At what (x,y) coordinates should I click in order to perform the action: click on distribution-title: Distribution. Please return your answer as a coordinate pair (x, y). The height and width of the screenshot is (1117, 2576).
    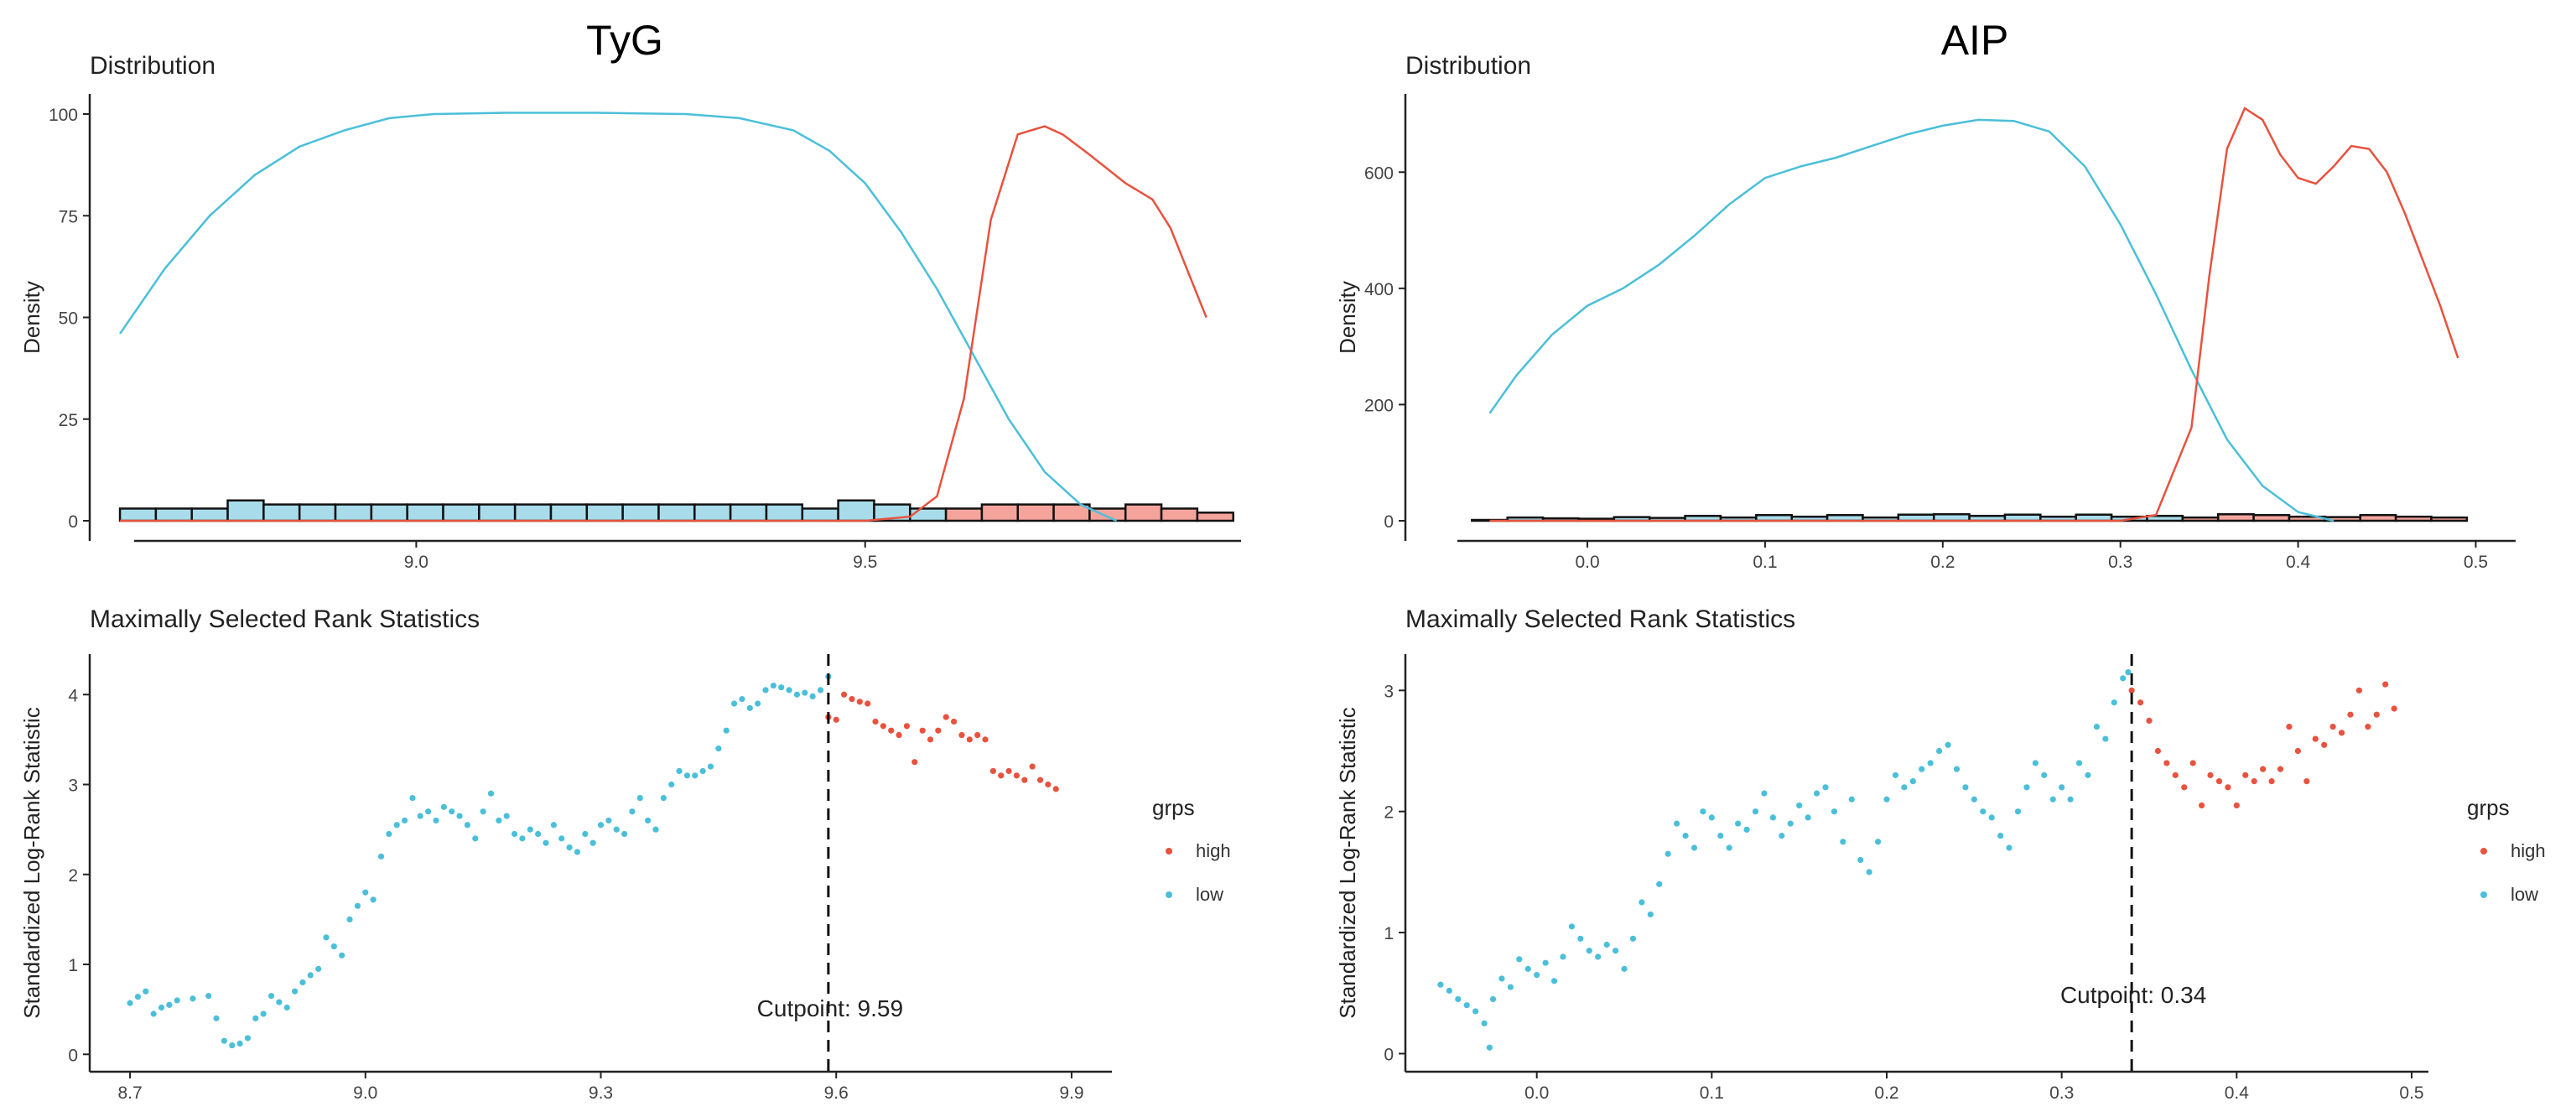
    Looking at the image, I should click on (1468, 66).